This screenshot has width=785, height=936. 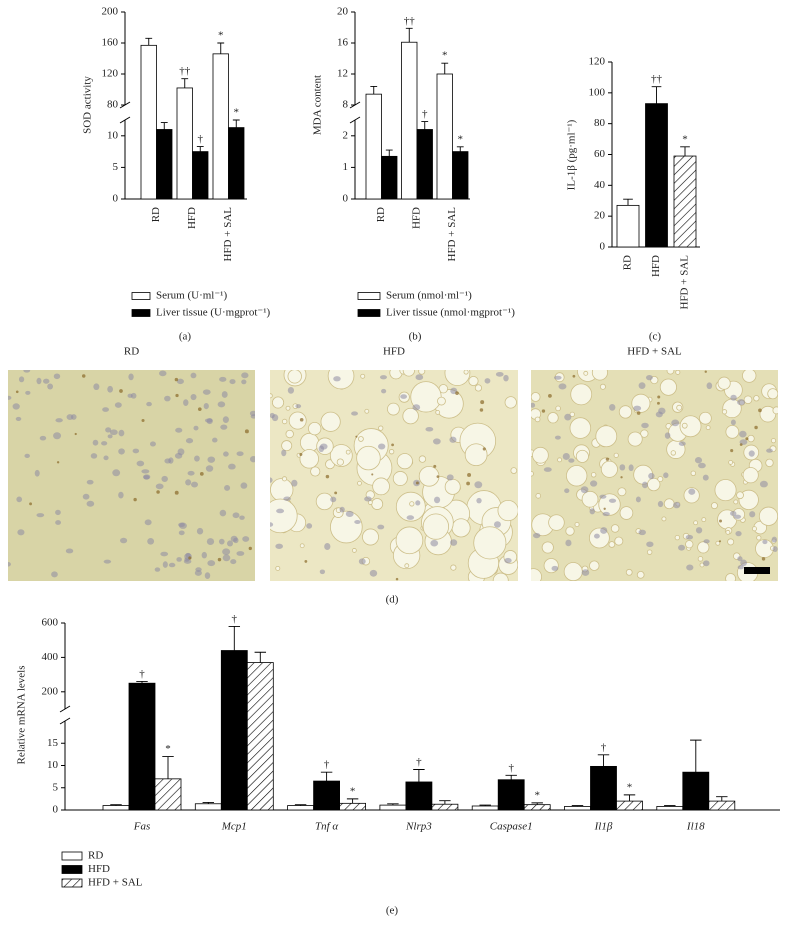 I want to click on x-tick-label: Mcp1, so click(x=234, y=827).